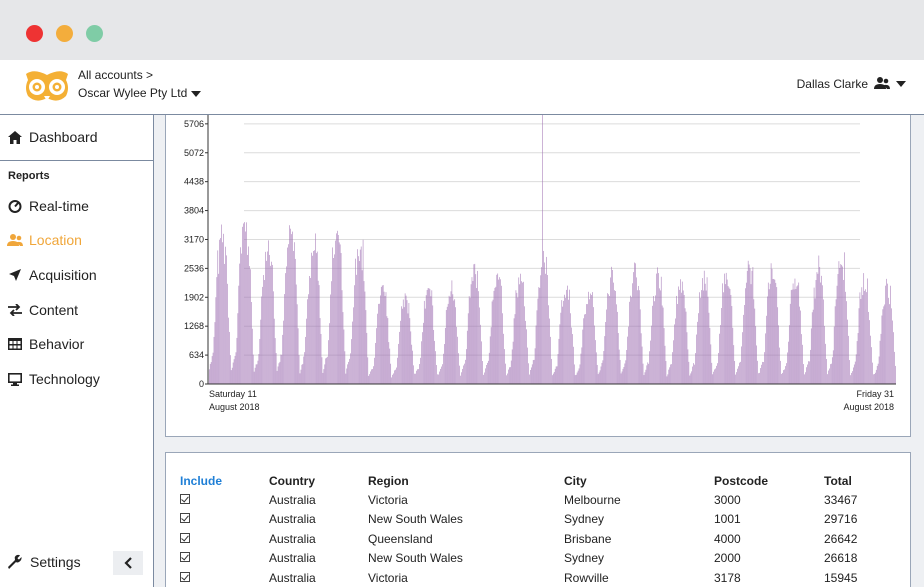  I want to click on maximize-window-button, so click(94, 33).